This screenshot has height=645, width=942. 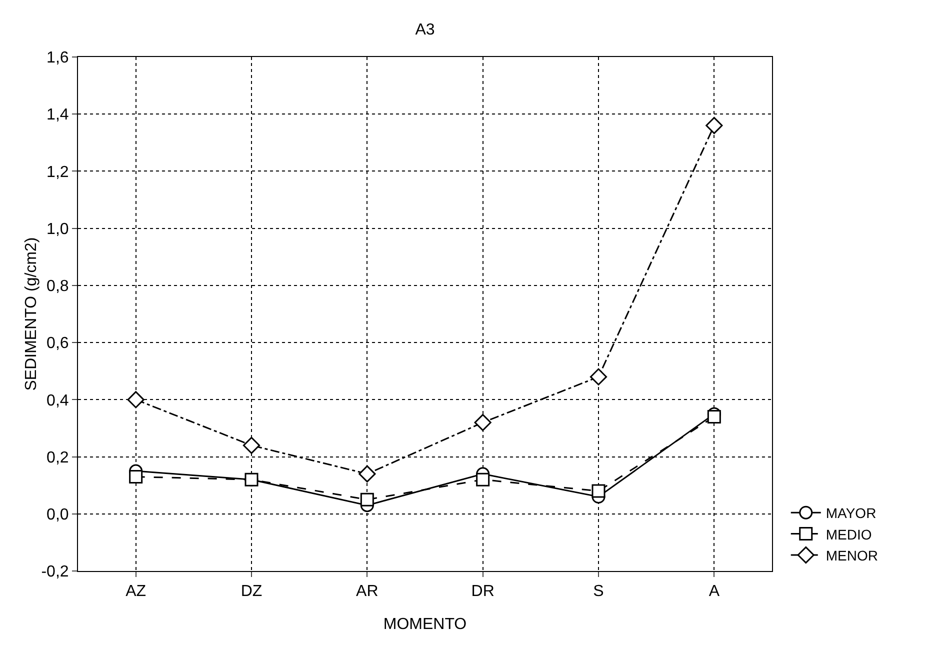 What do you see at coordinates (57, 401) in the screenshot?
I see `y-tick-label: 0,4` at bounding box center [57, 401].